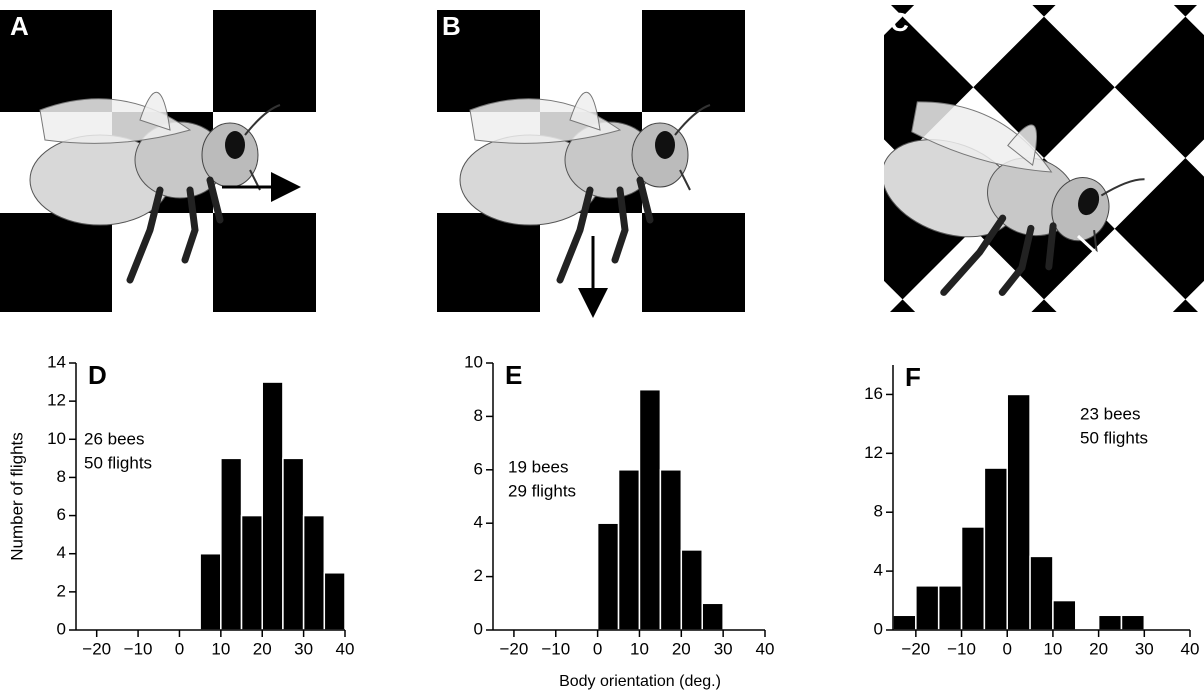  Describe the element at coordinates (873, 393) in the screenshot. I see `y-tick-label: 16` at that location.